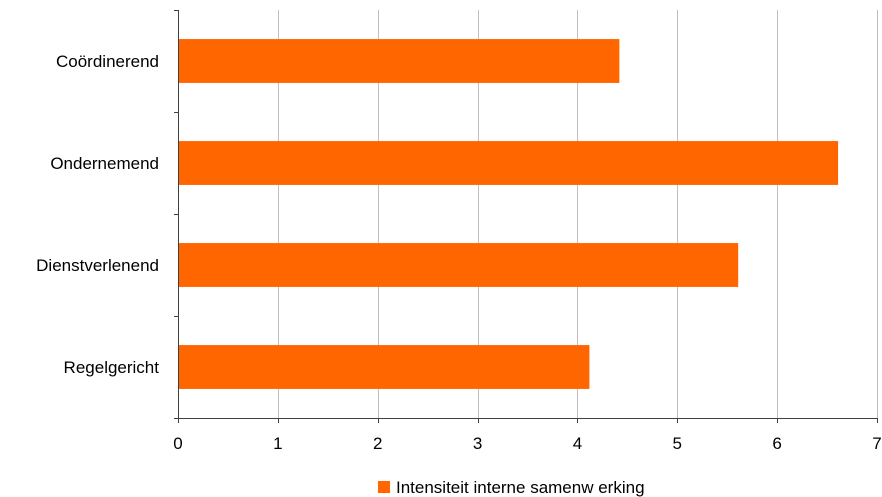 The image size is (882, 497). What do you see at coordinates (112, 367) in the screenshot?
I see `category-label-3: Regelgericht` at bounding box center [112, 367].